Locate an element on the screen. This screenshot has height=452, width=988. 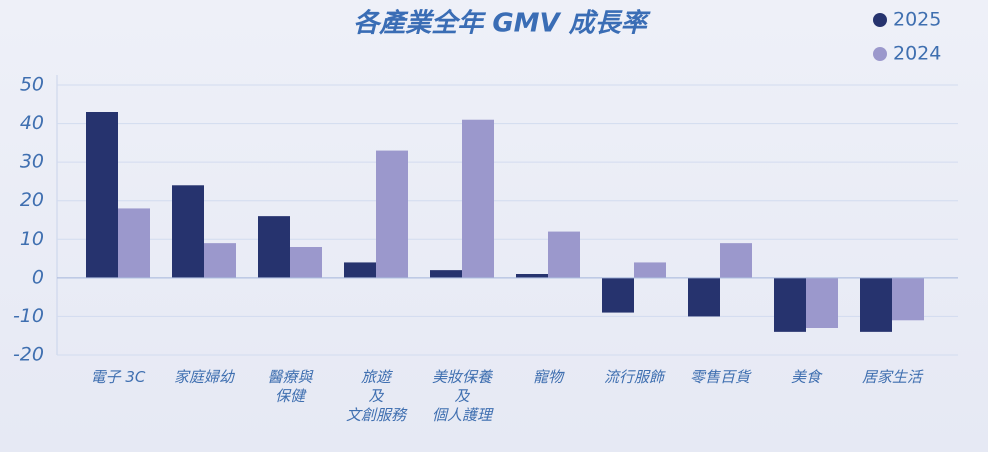
y-tick-label: -20 is located at coordinates (28, 355).